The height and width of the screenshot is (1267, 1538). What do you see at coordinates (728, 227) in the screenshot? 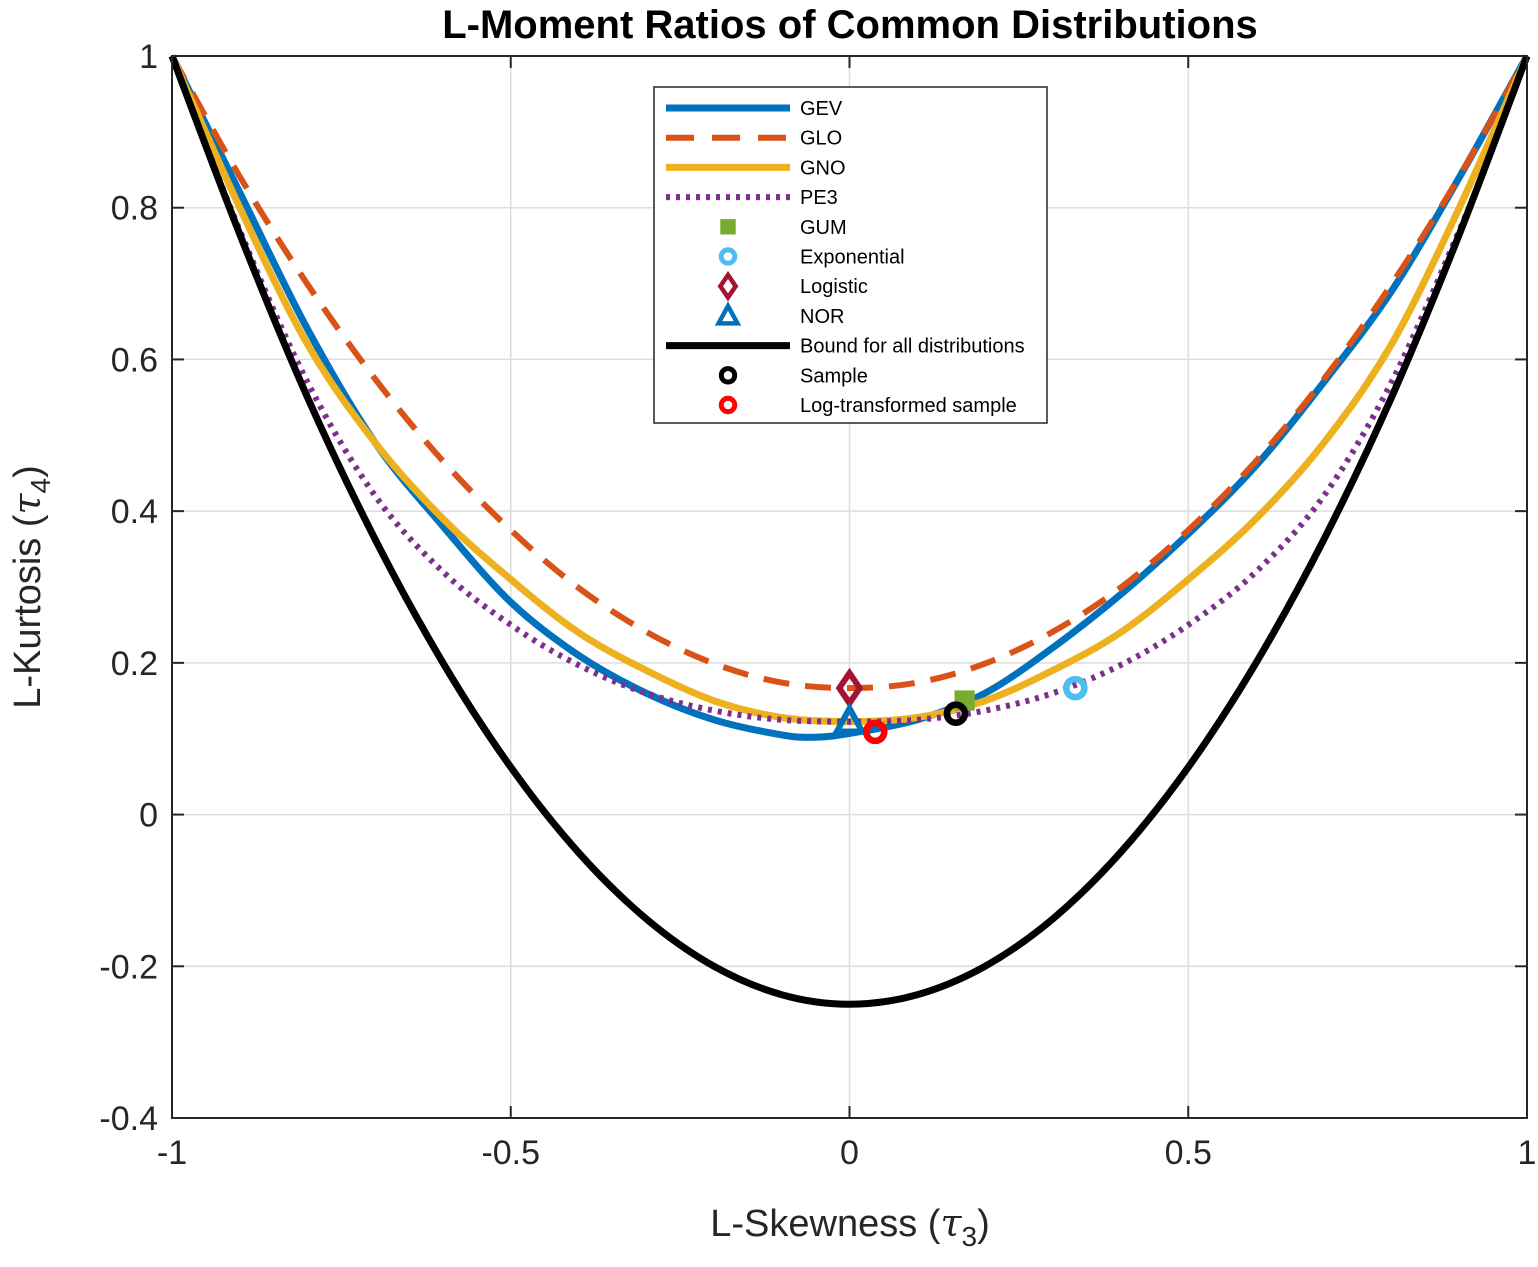
I see `legend-sample-gum` at bounding box center [728, 227].